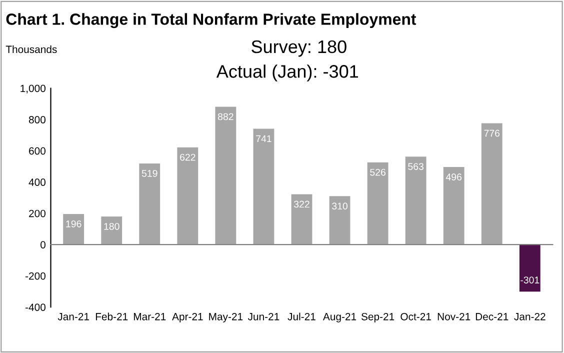 The height and width of the screenshot is (353, 564). What do you see at coordinates (378, 172) in the screenshot?
I see `data-label: 526` at bounding box center [378, 172].